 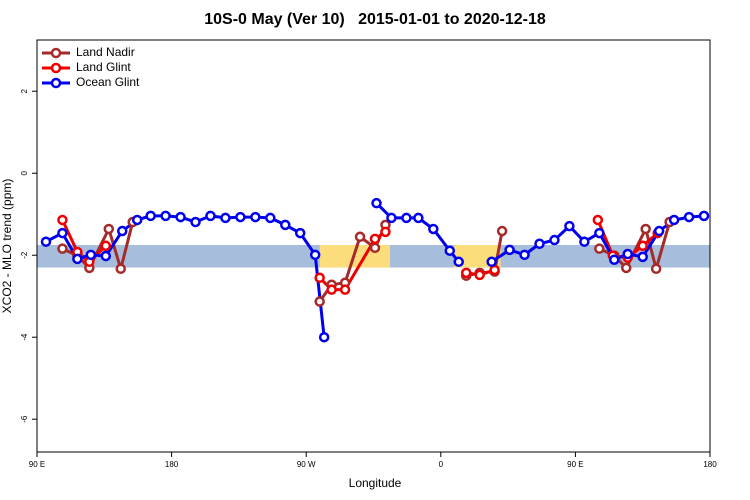 What do you see at coordinates (108, 82) in the screenshot?
I see `legend-label: Ocean Glint` at bounding box center [108, 82].